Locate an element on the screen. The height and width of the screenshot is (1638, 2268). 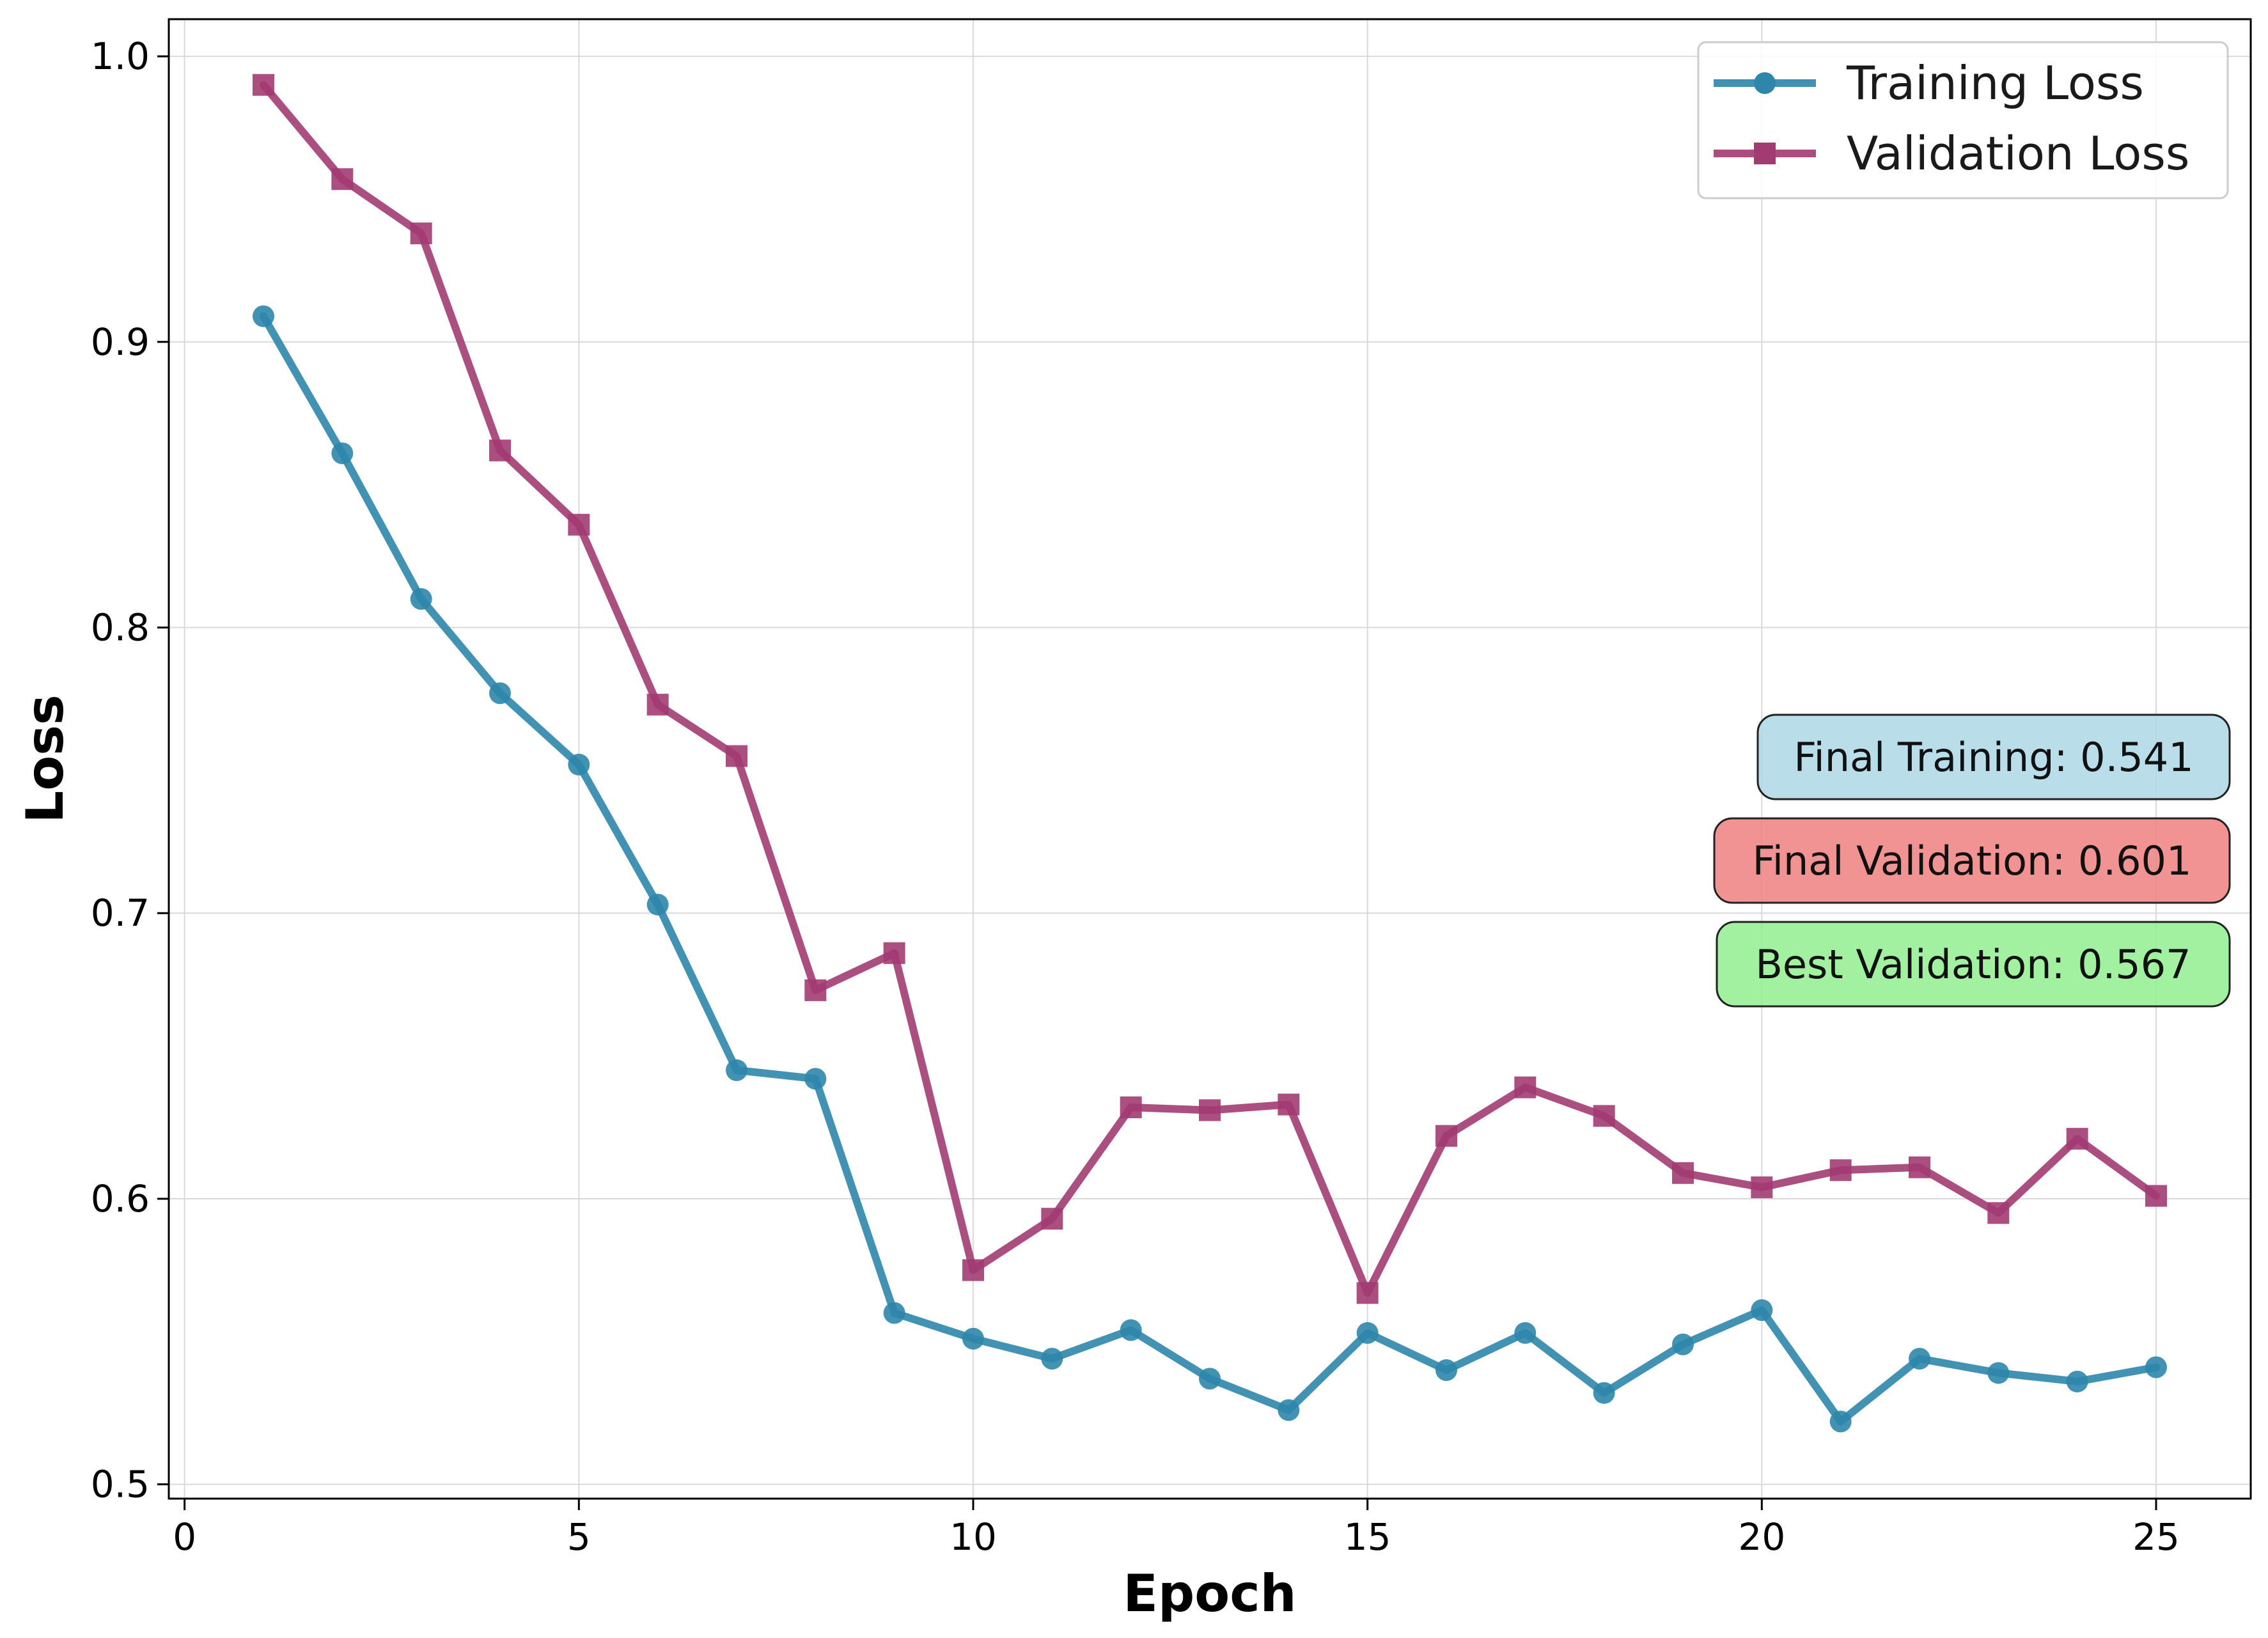
best-validation-annotation-text: Best Validation: 0.567 is located at coordinates (1973, 965).